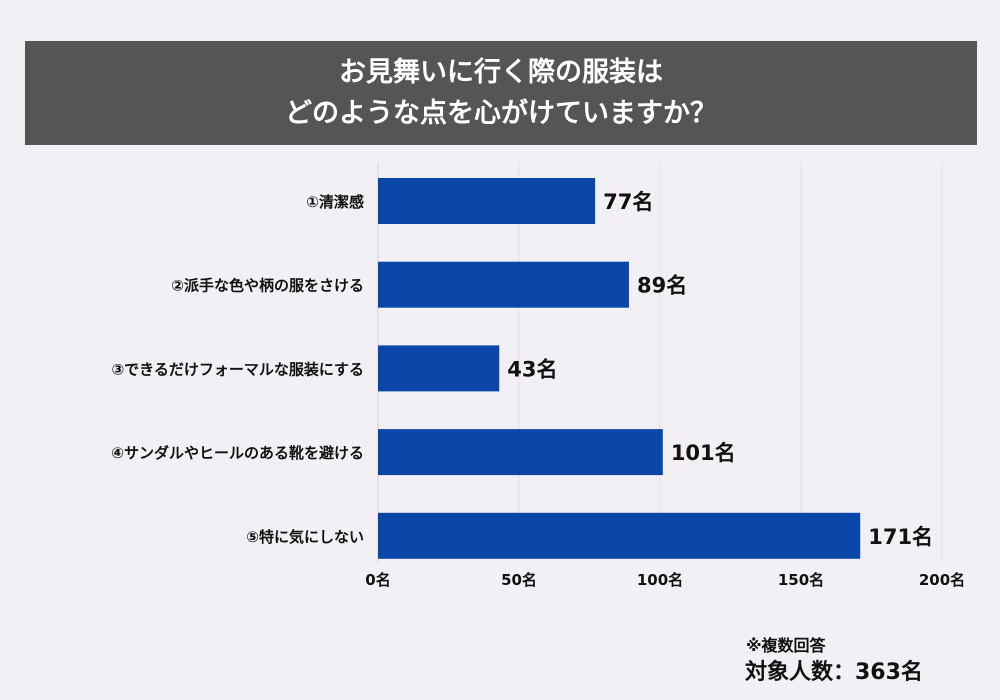  What do you see at coordinates (305, 537) in the screenshot?
I see `category-label: ⑤特に気にしない` at bounding box center [305, 537].